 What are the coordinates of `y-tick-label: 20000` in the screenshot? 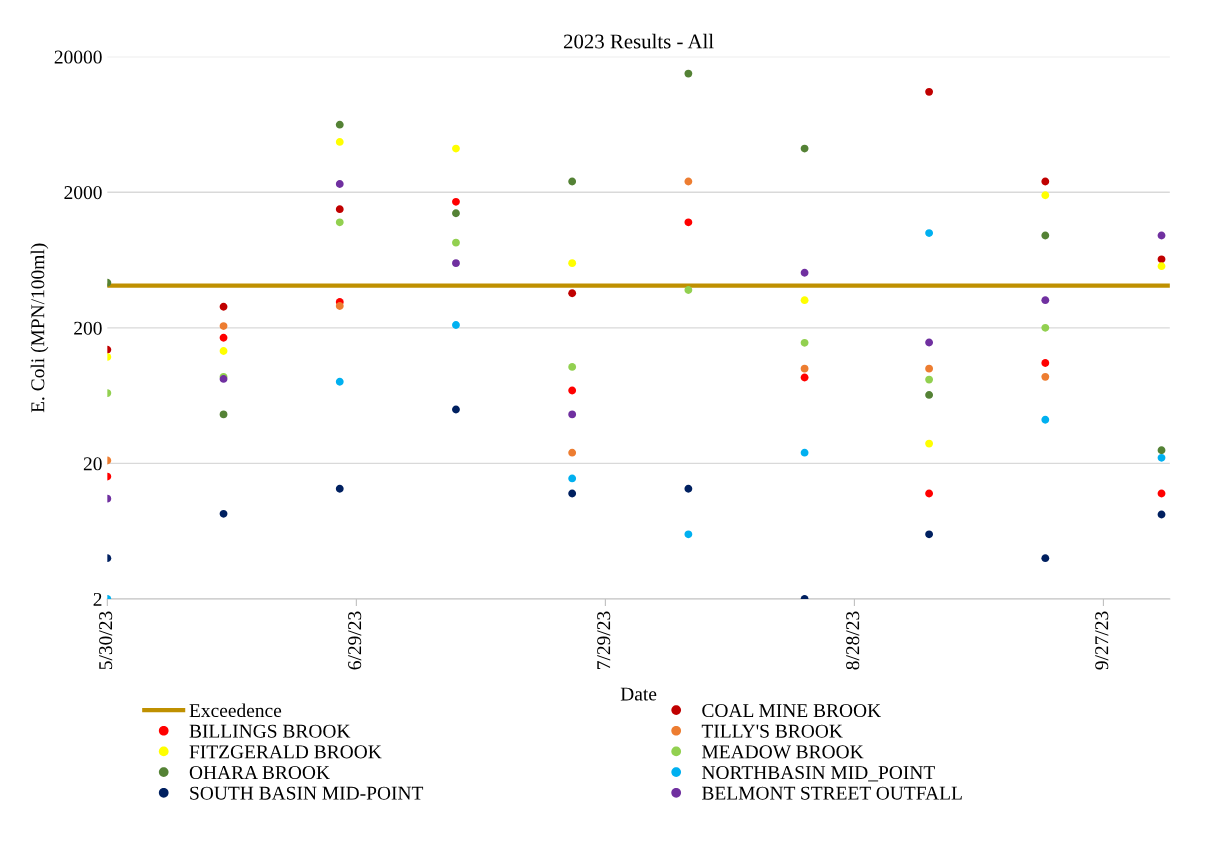 It's located at (78, 57).